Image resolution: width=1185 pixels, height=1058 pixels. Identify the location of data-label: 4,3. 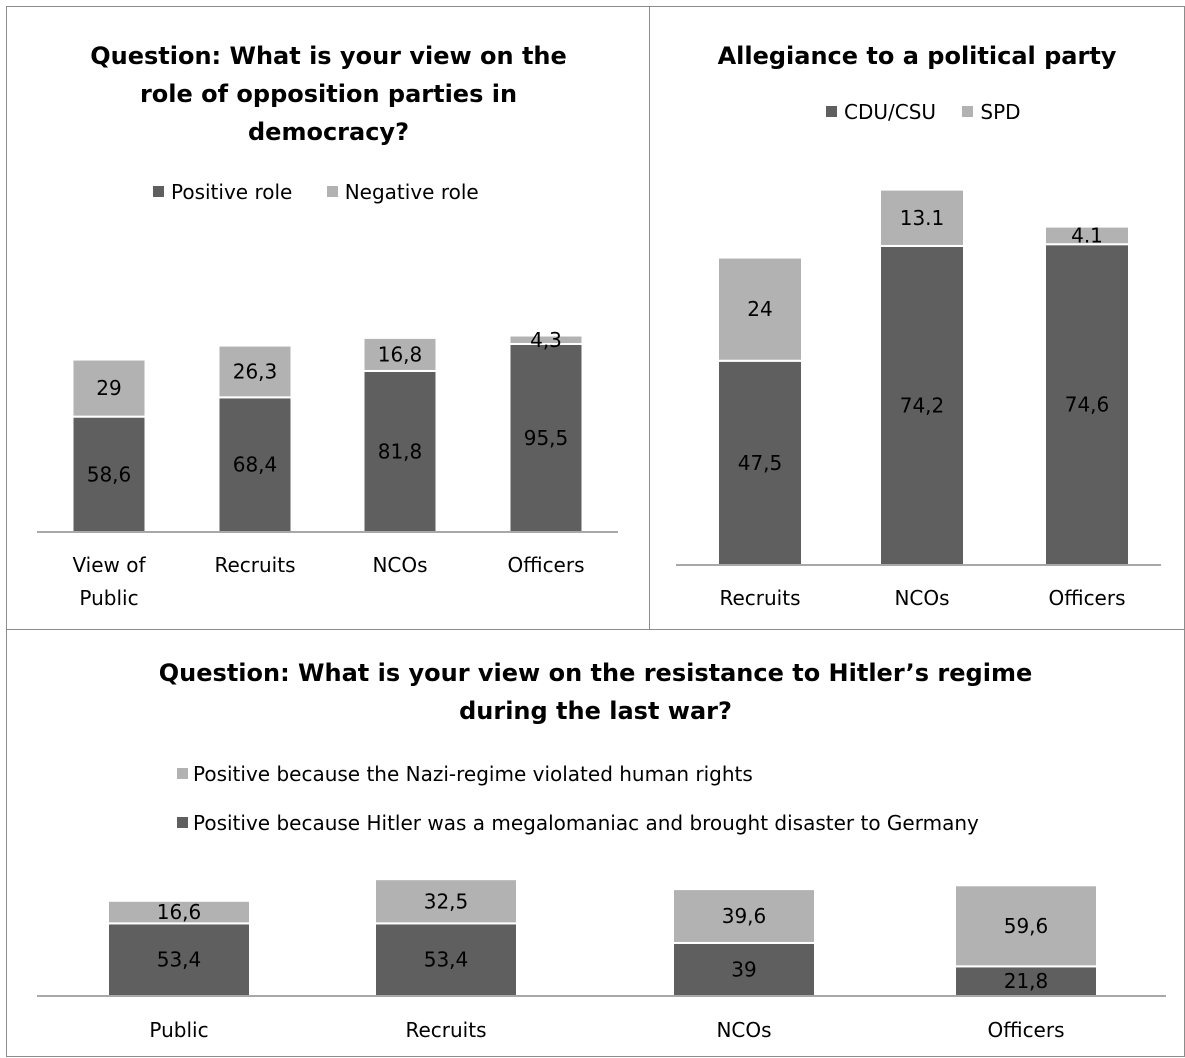
(546, 340).